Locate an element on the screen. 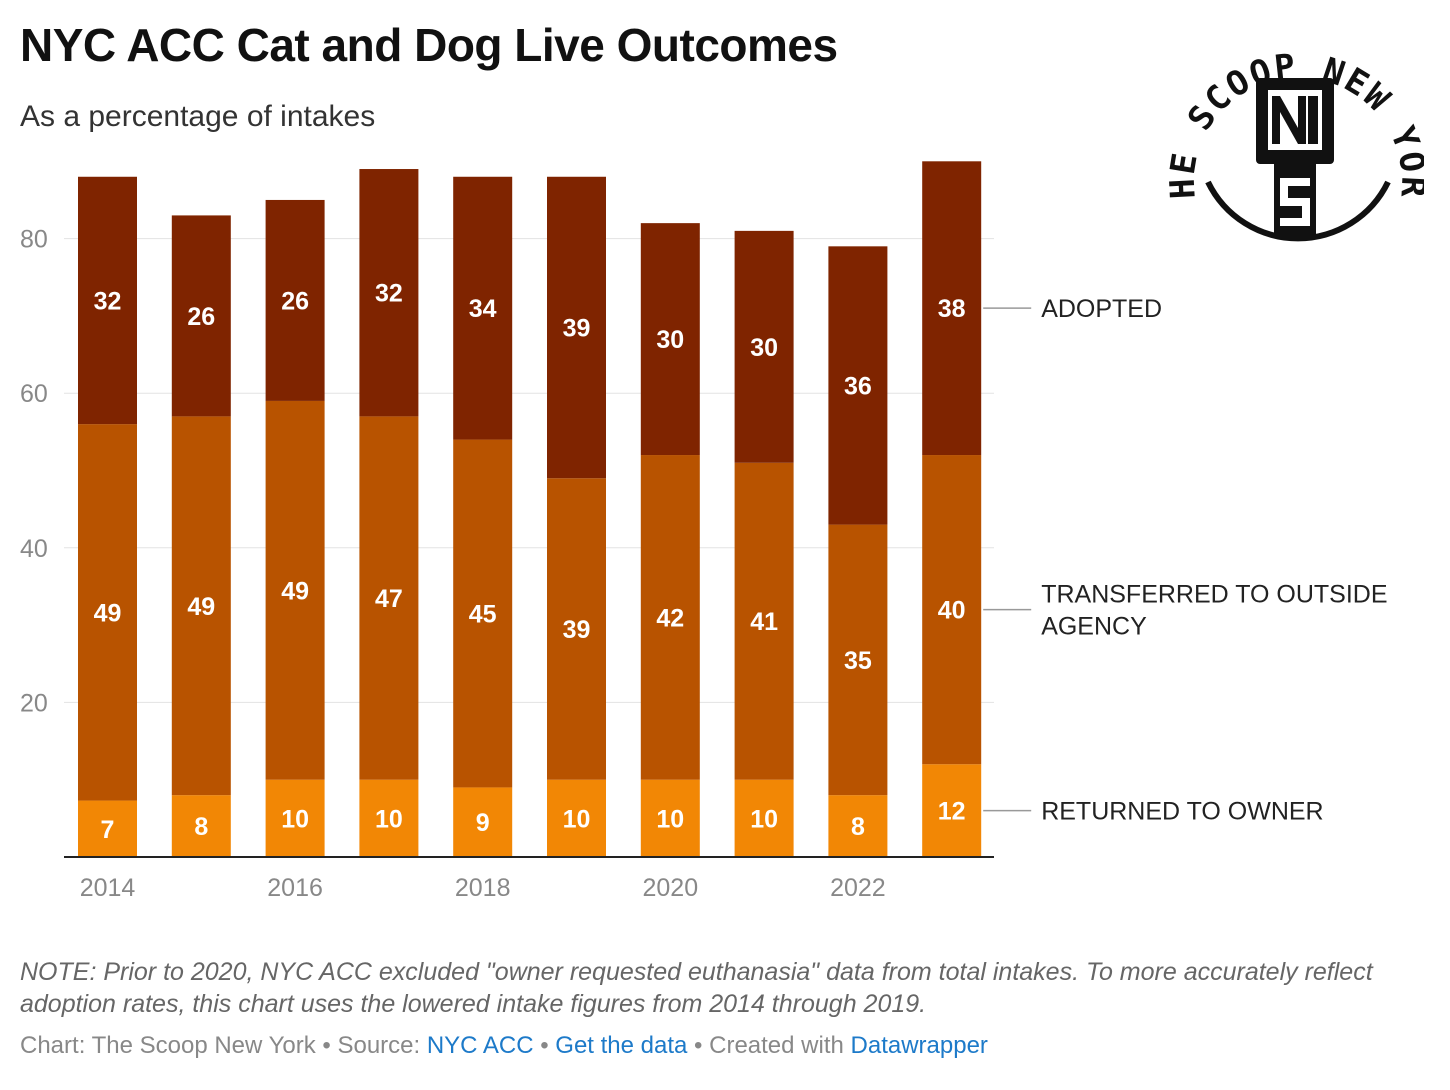 Image resolution: width=1450 pixels, height=1090 pixels. y-tick-label: 80 is located at coordinates (34, 240).